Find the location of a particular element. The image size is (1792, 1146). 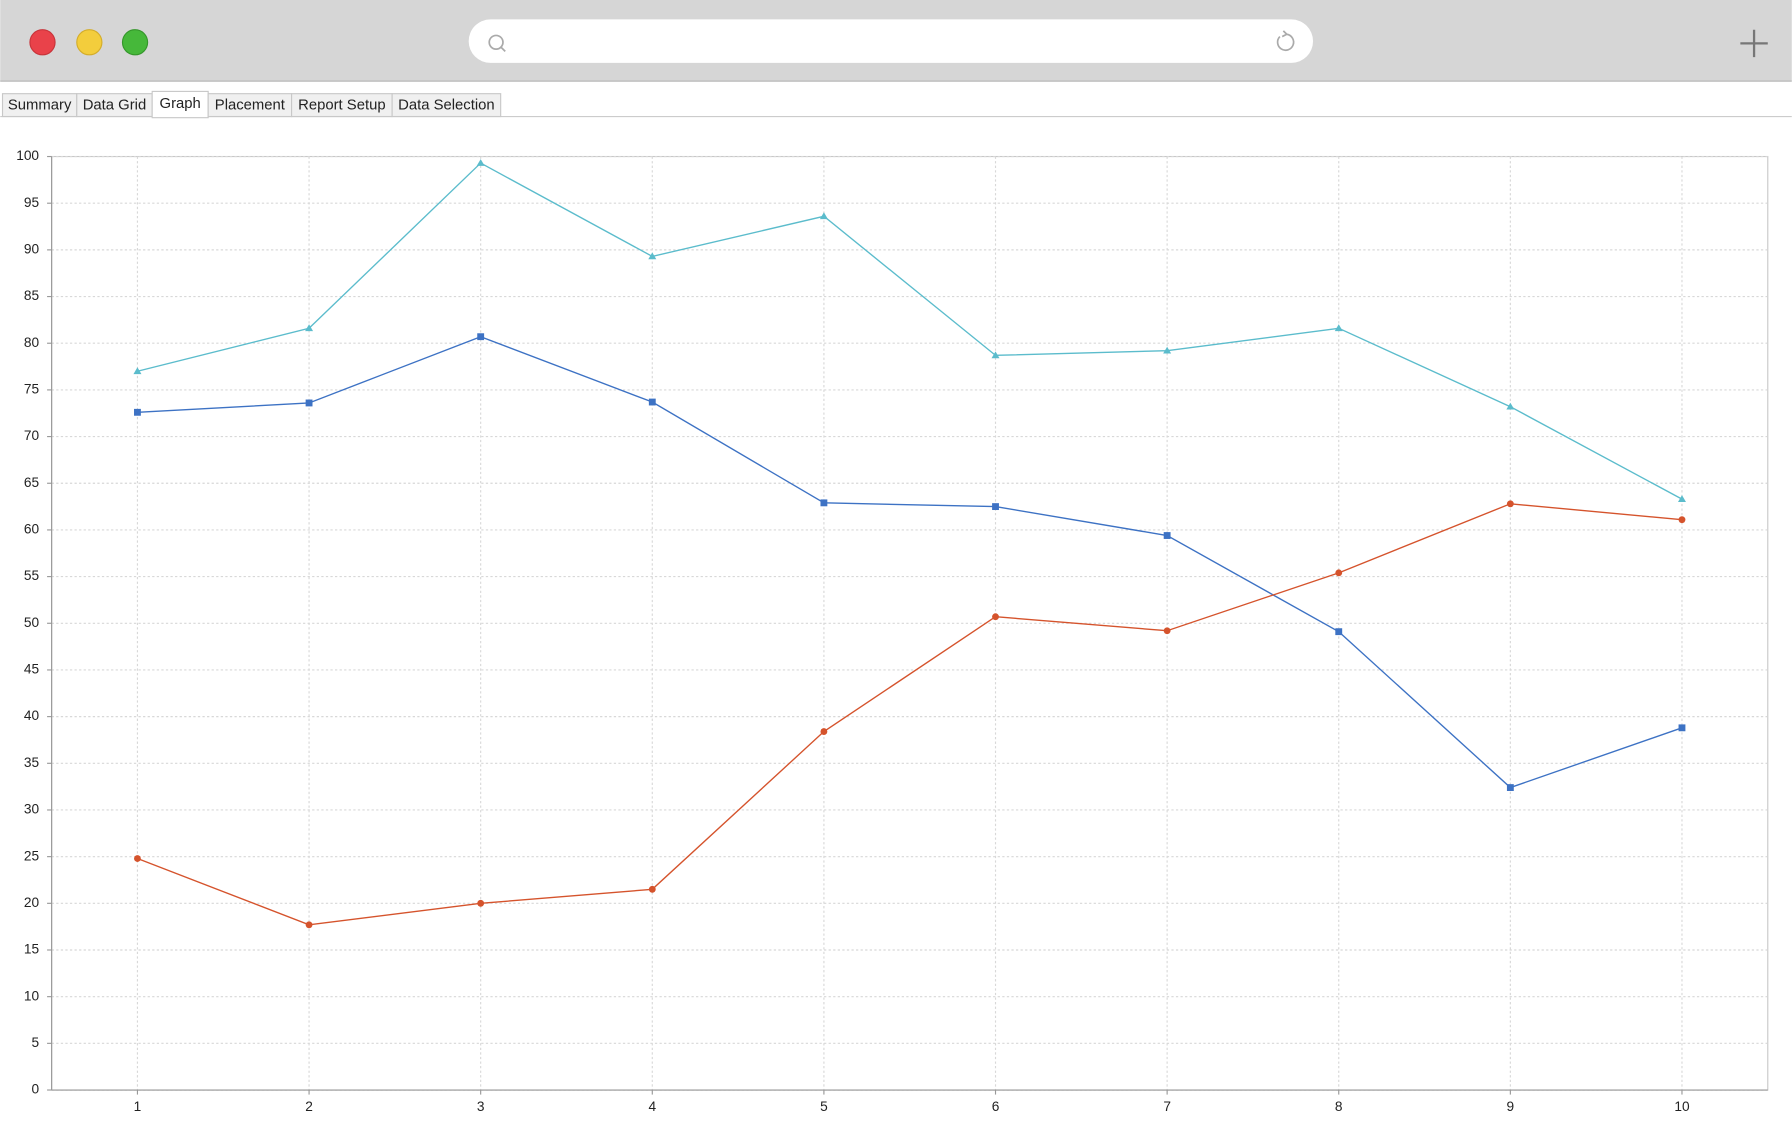

tab is located at coordinates (446, 105).